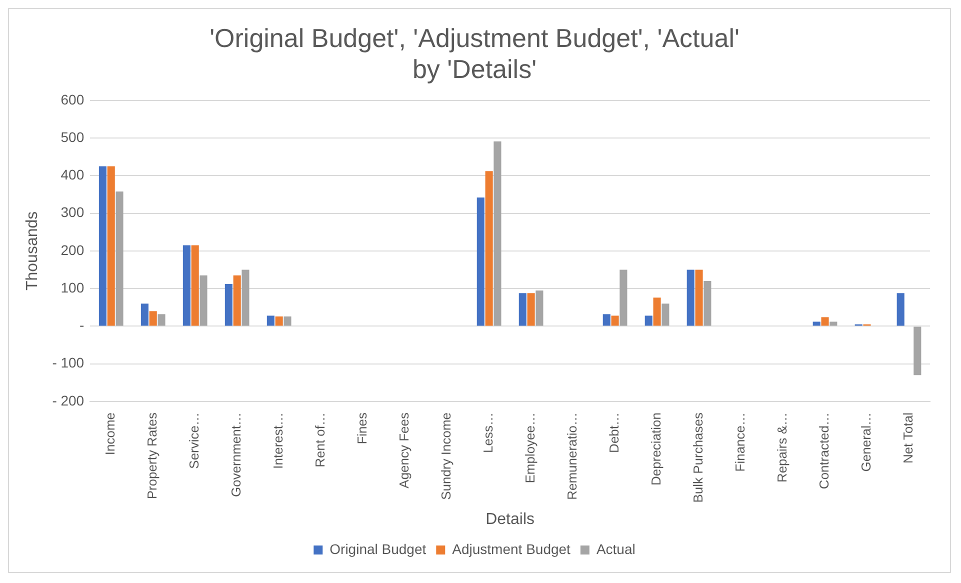 The height and width of the screenshot is (583, 961). Describe the element at coordinates (908, 438) in the screenshot. I see `x-tick-label: Net Total` at that location.